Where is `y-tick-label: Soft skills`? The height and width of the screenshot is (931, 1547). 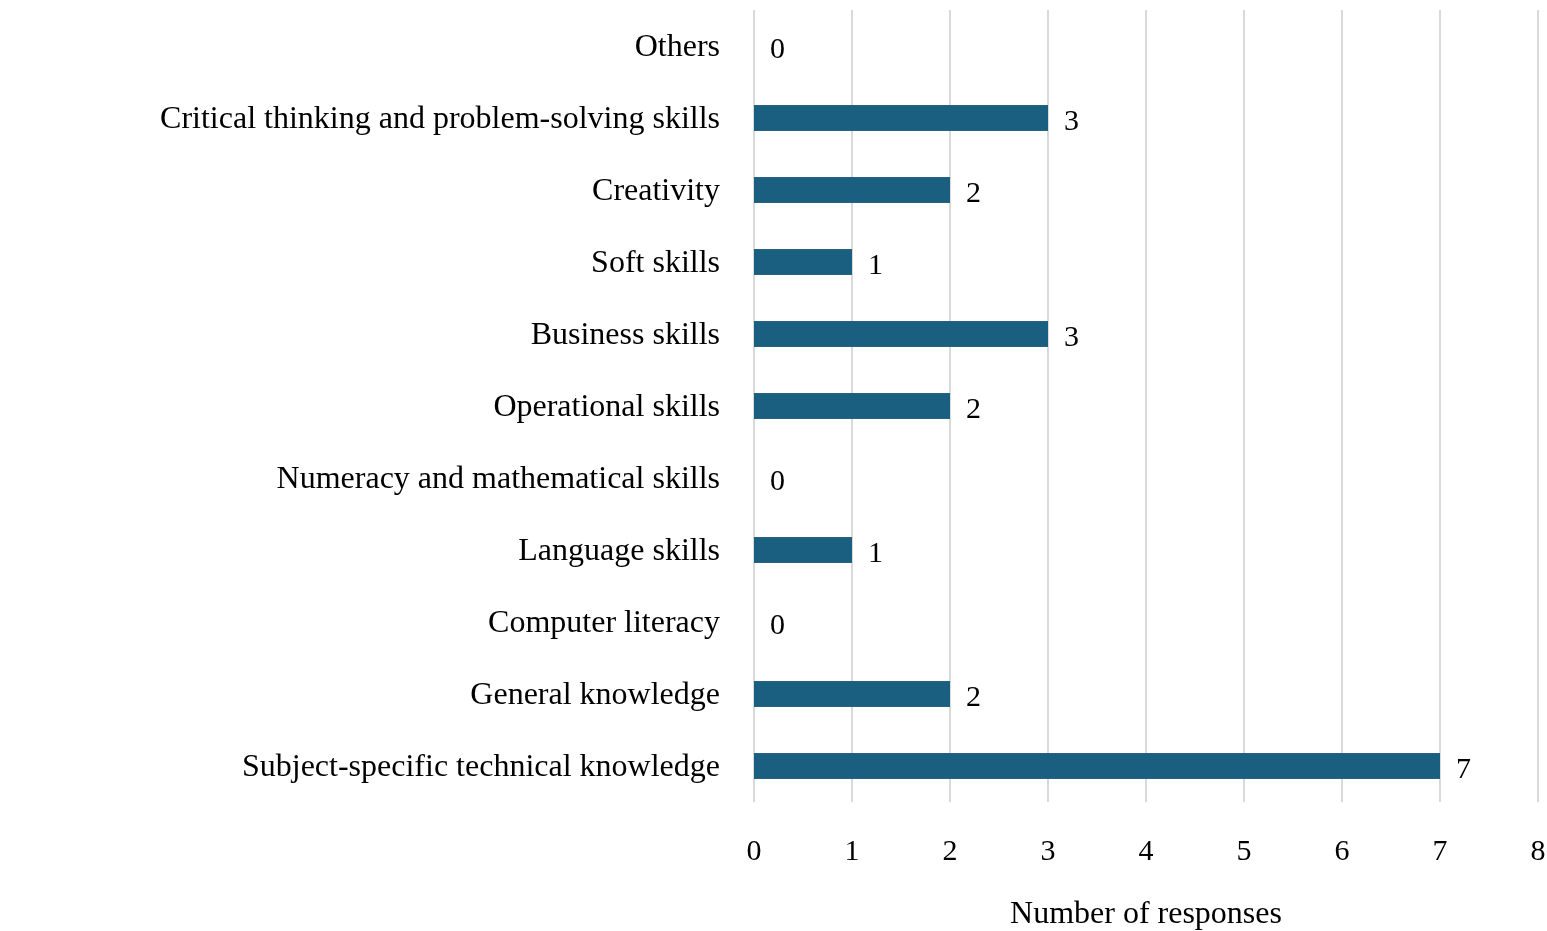 y-tick-label: Soft skills is located at coordinates (655, 261).